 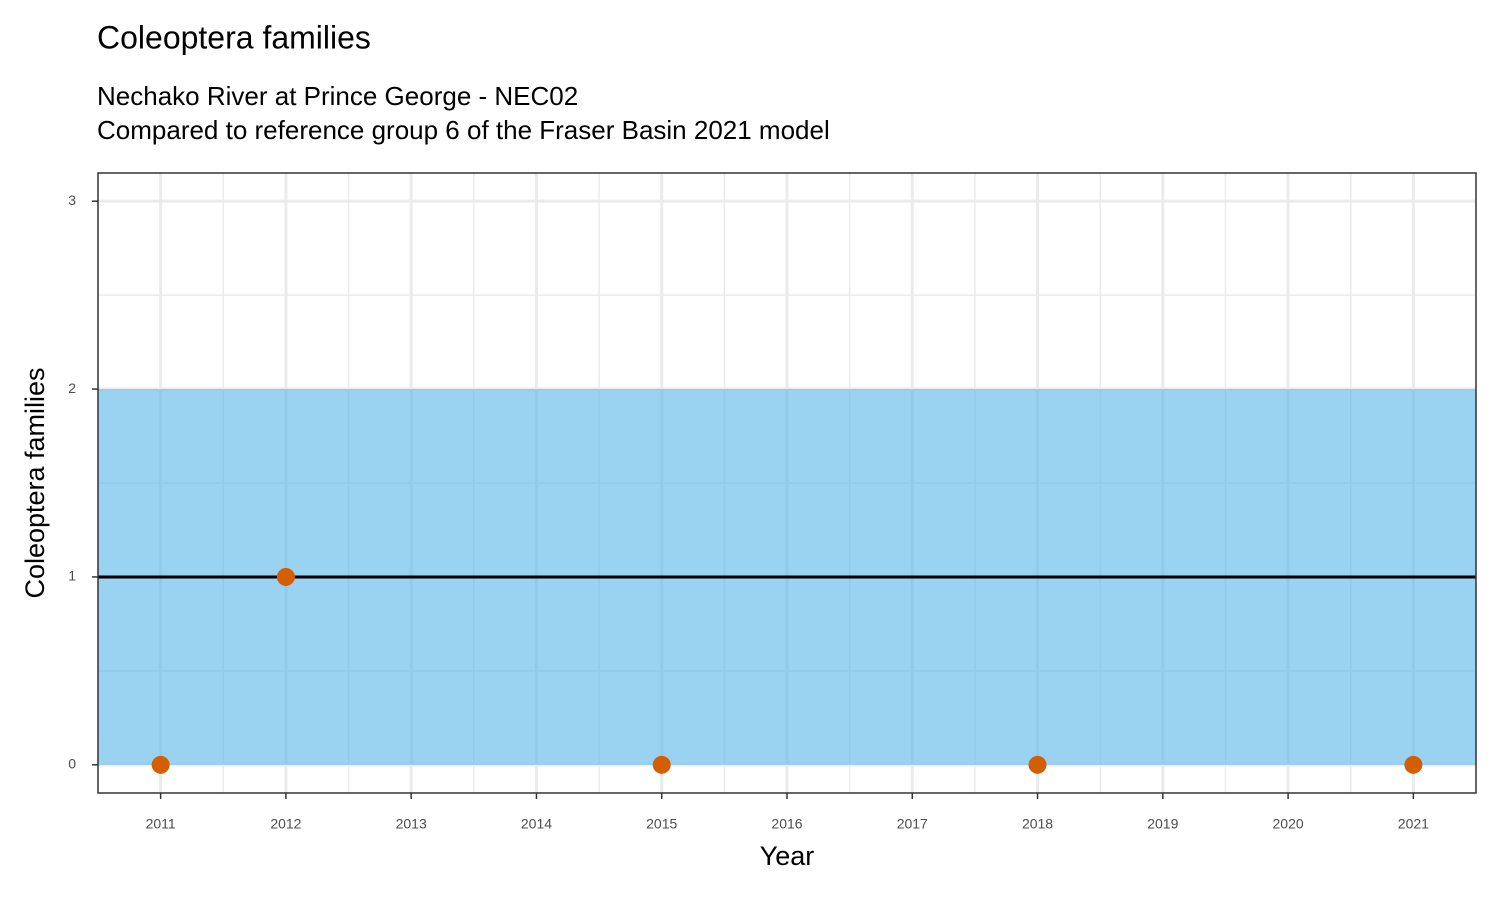 What do you see at coordinates (161, 824) in the screenshot?
I see `x-tick-label: 2011` at bounding box center [161, 824].